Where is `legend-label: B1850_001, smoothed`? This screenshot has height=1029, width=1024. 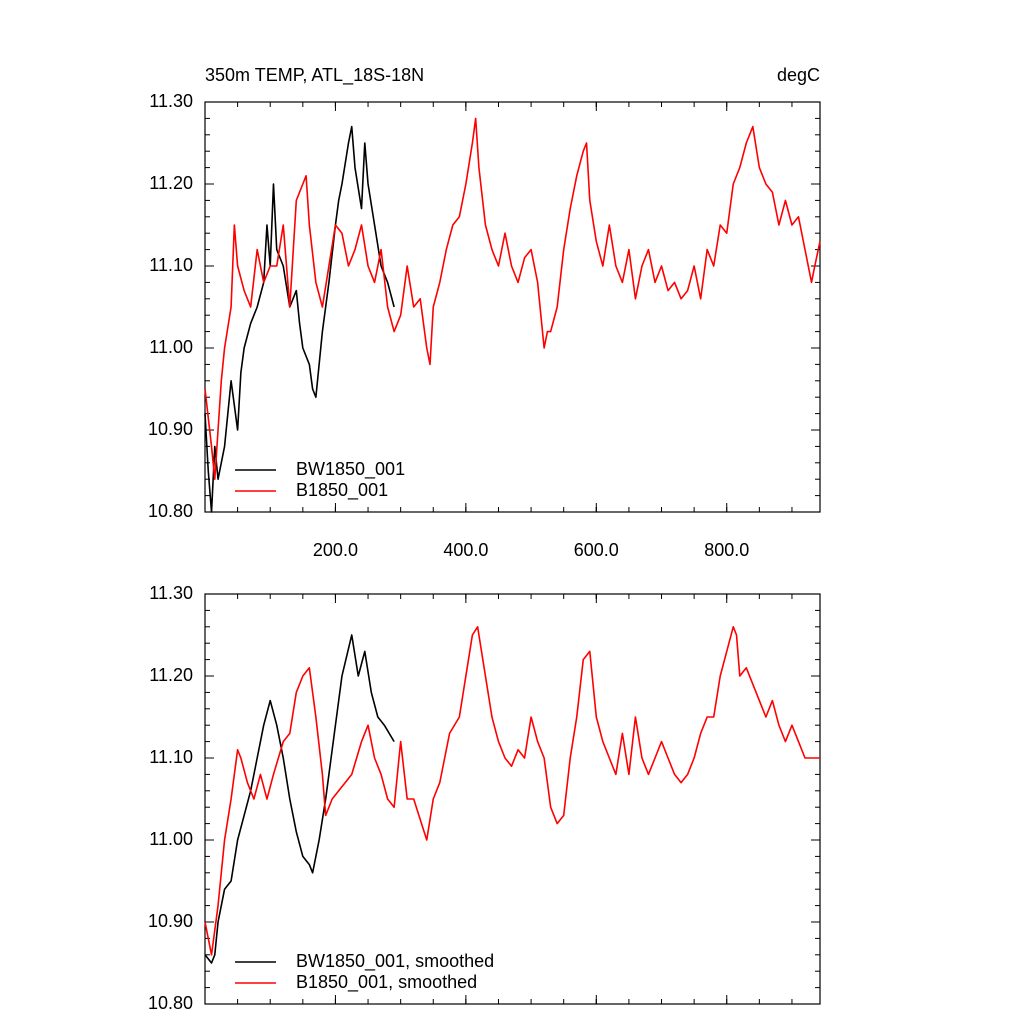 legend-label: B1850_001, smoothed is located at coordinates (386, 982).